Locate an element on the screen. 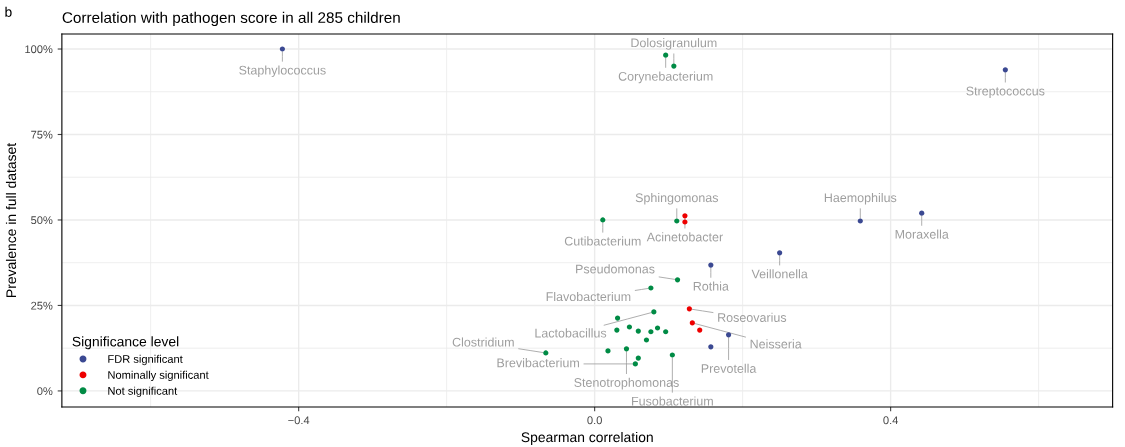 The width and height of the screenshot is (1125, 447). annotation: Dolosigranulum is located at coordinates (674, 44).